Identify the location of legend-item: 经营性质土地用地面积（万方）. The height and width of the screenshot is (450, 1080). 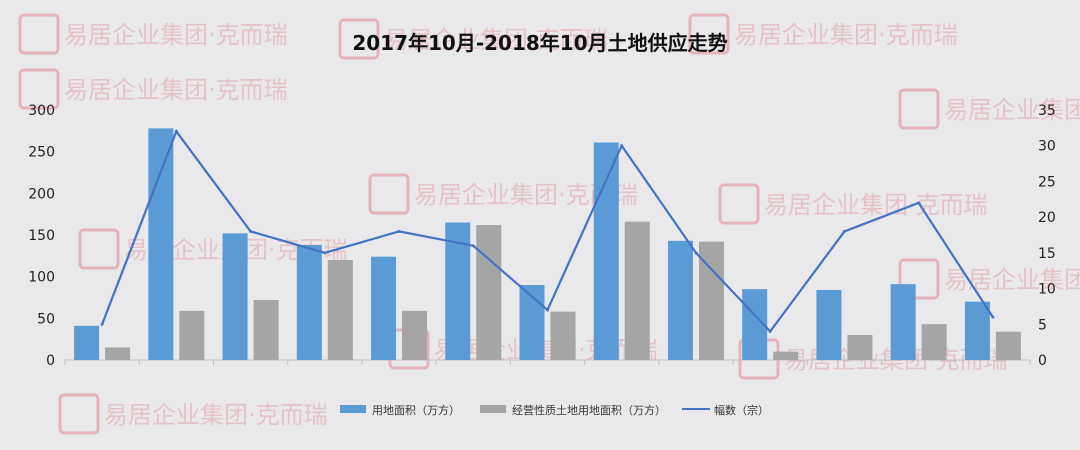
(573, 410).